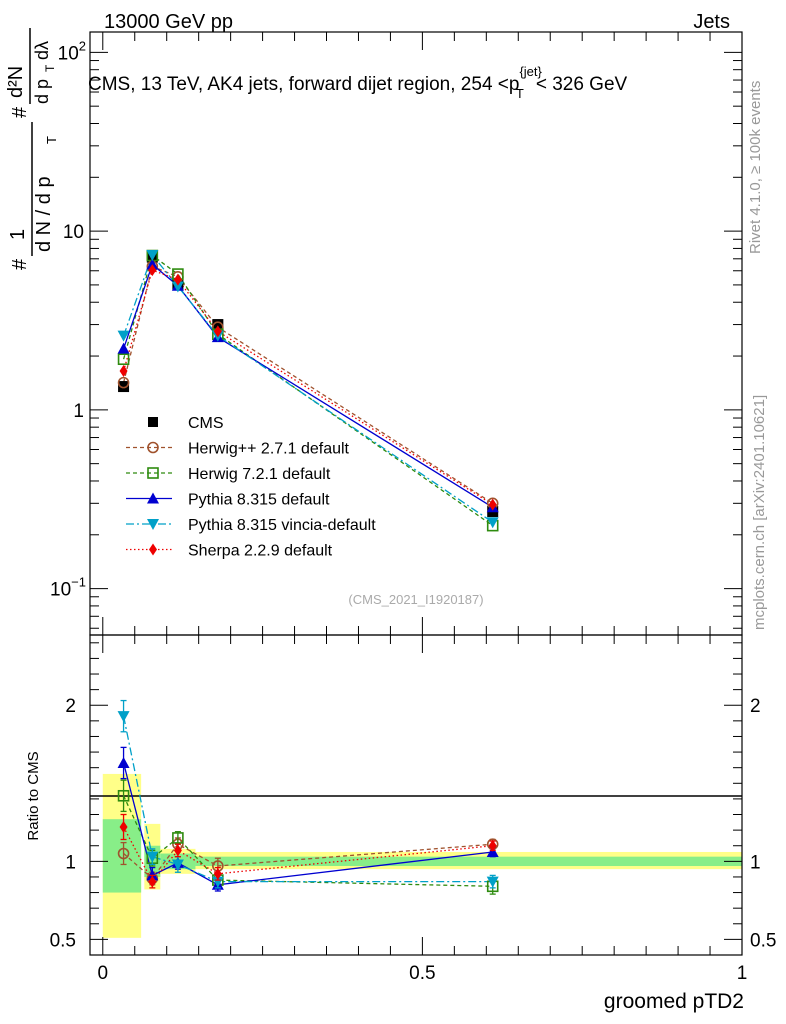 The height and width of the screenshot is (1024, 786). I want to click on rivet-version-label: Rivet 4.1.0, ≥ 100k events, so click(755, 167).